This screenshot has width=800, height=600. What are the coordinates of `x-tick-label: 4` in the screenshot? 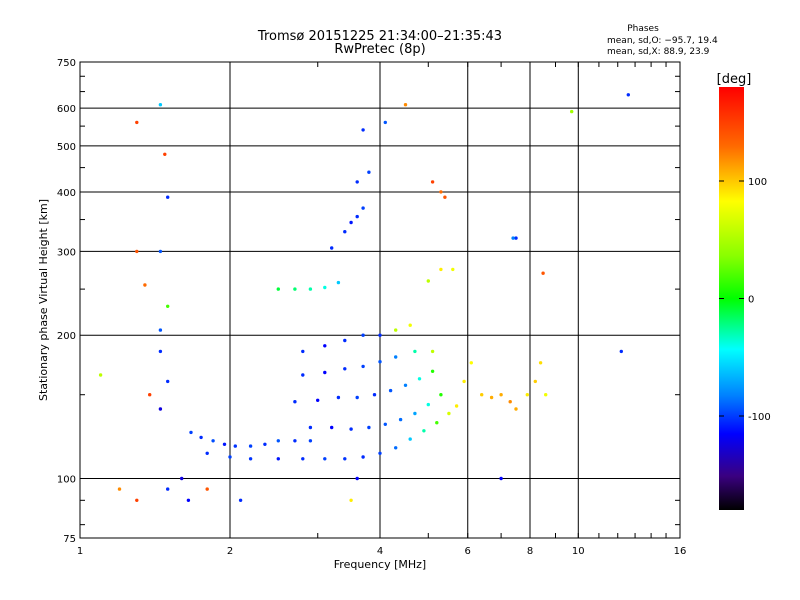 It's located at (380, 551).